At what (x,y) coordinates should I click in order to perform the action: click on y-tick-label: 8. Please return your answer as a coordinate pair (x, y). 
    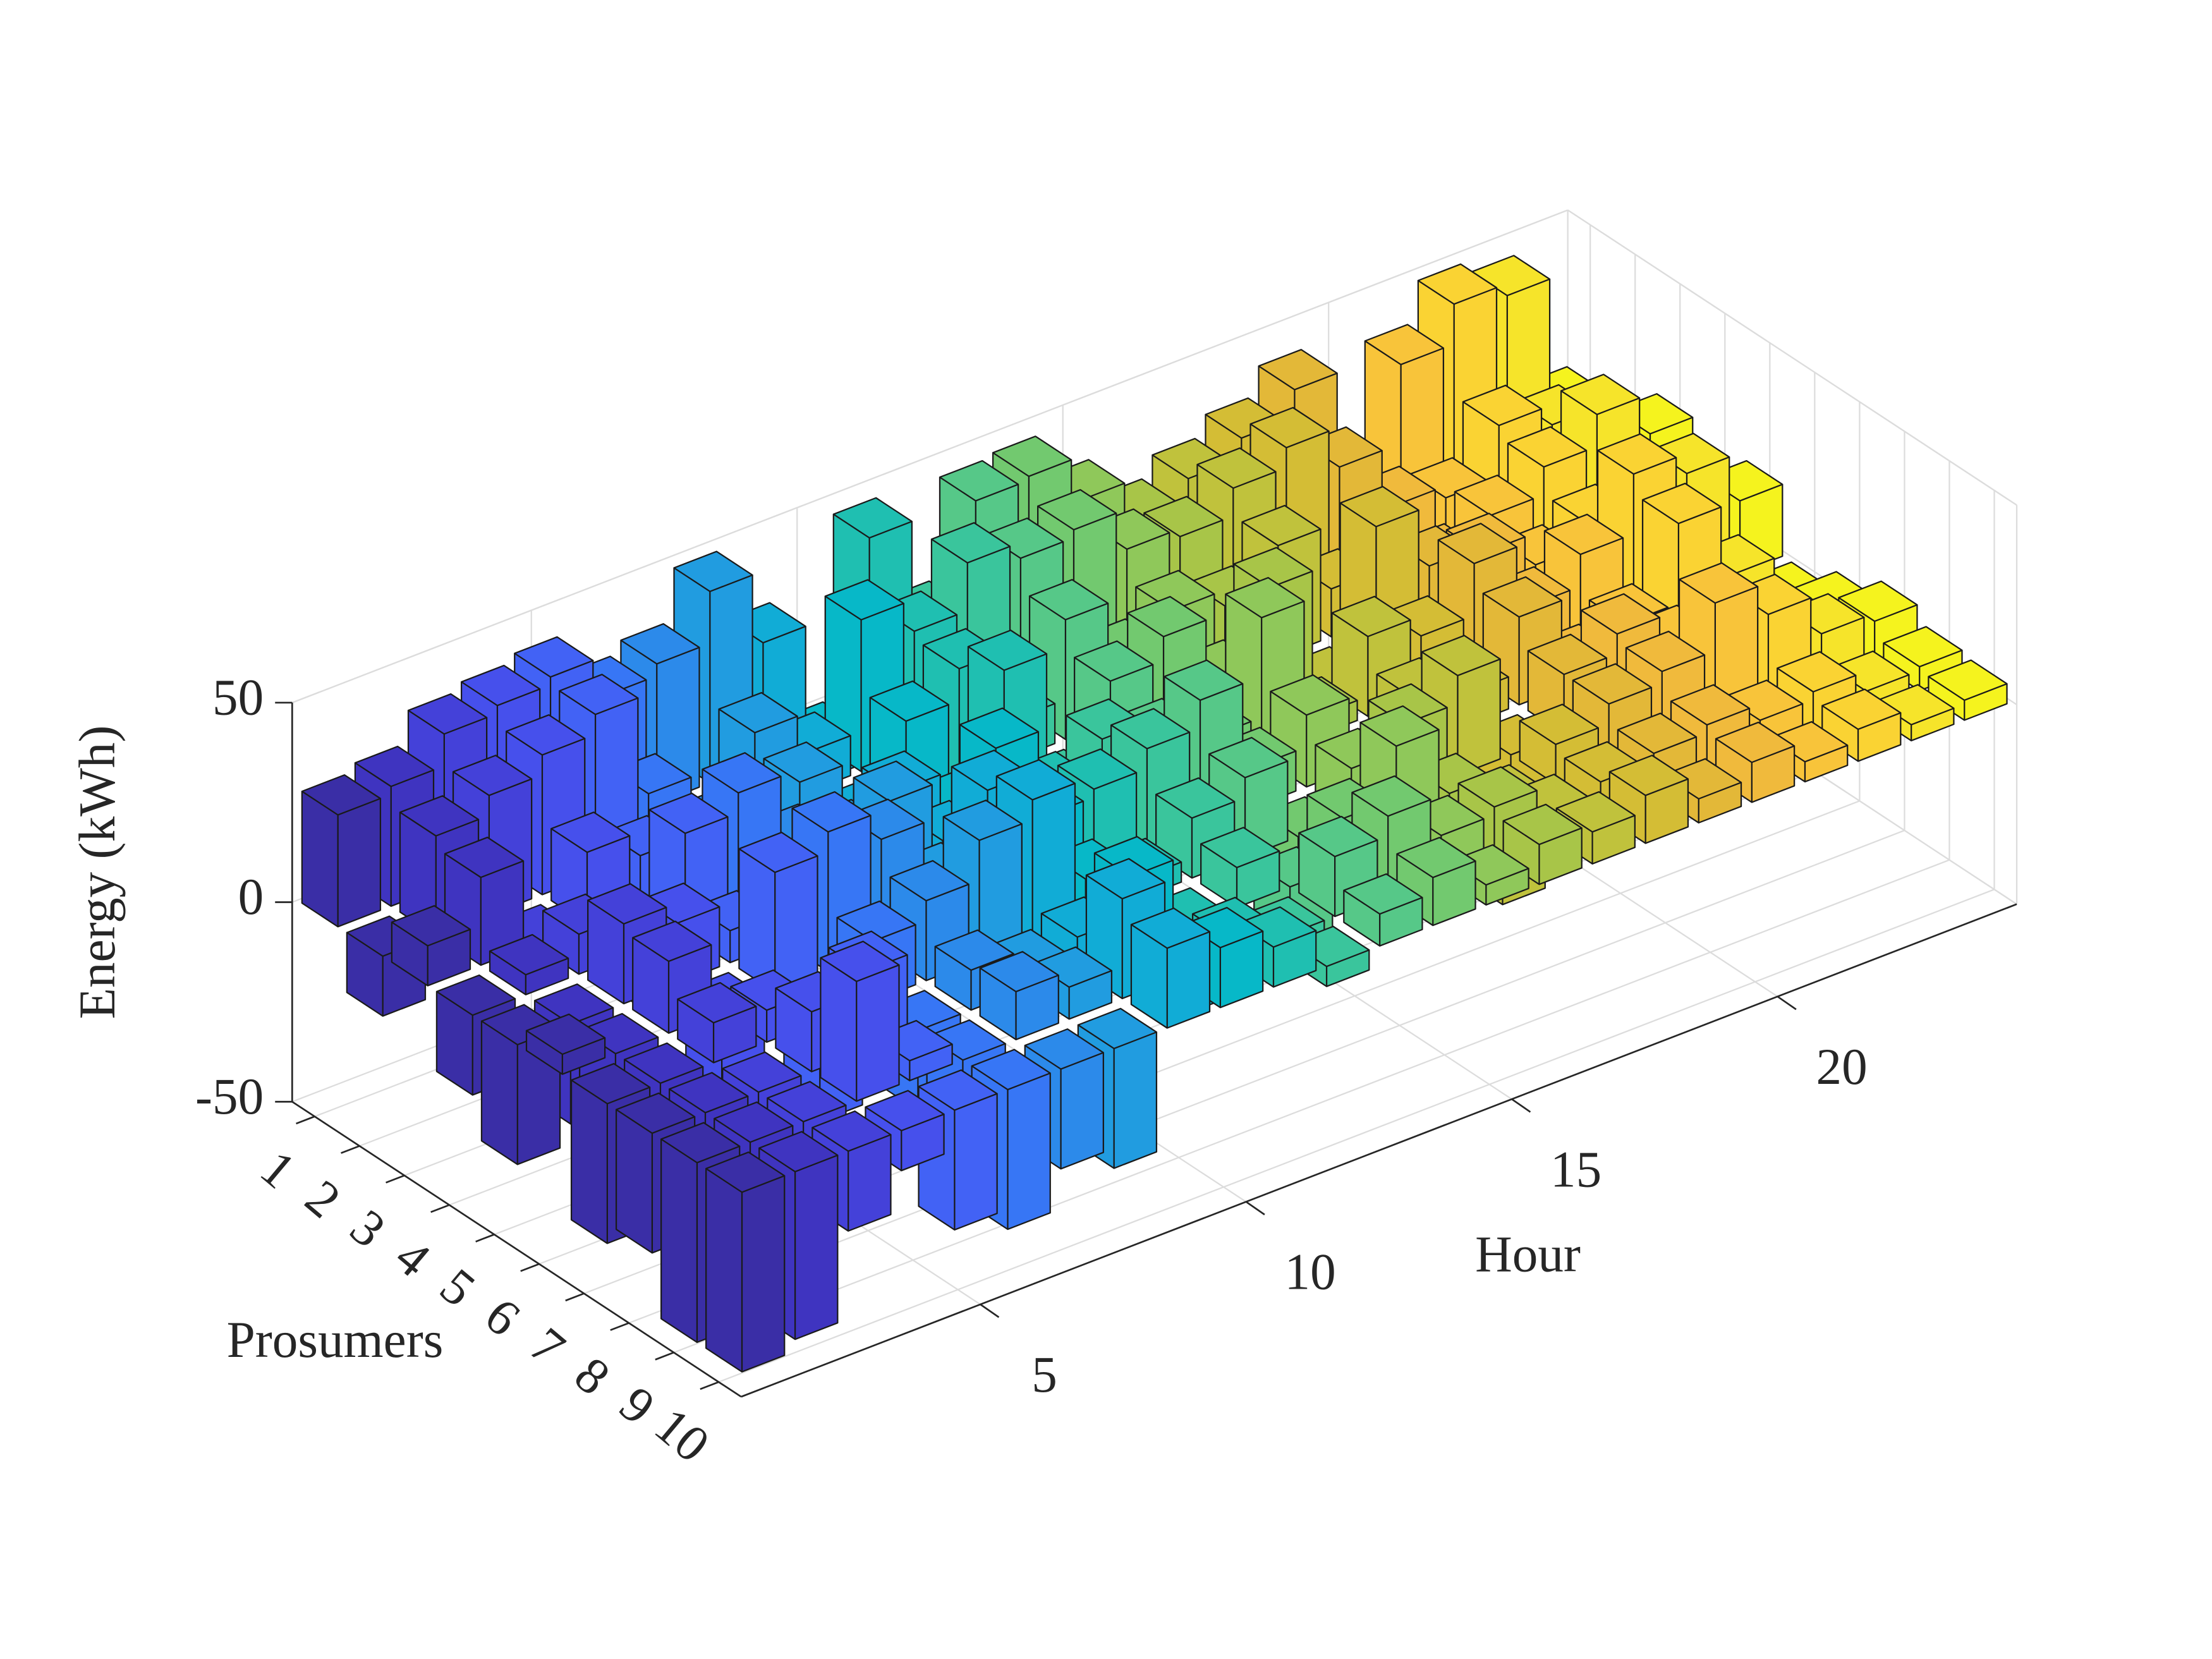
    Looking at the image, I should click on (592, 1376).